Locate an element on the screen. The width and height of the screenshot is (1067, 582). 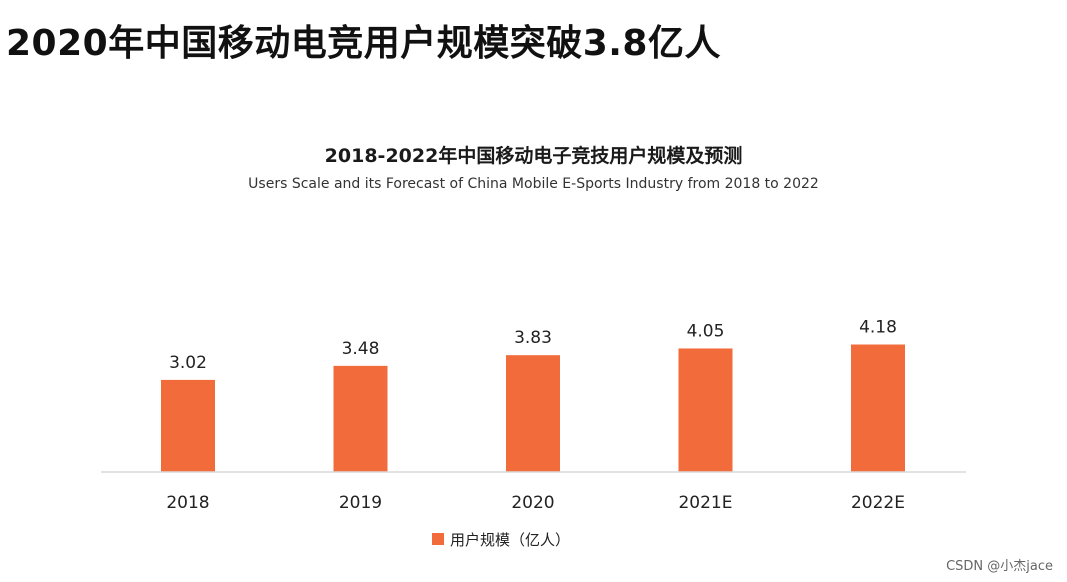
tick-label-2019: 2019 is located at coordinates (360, 503).